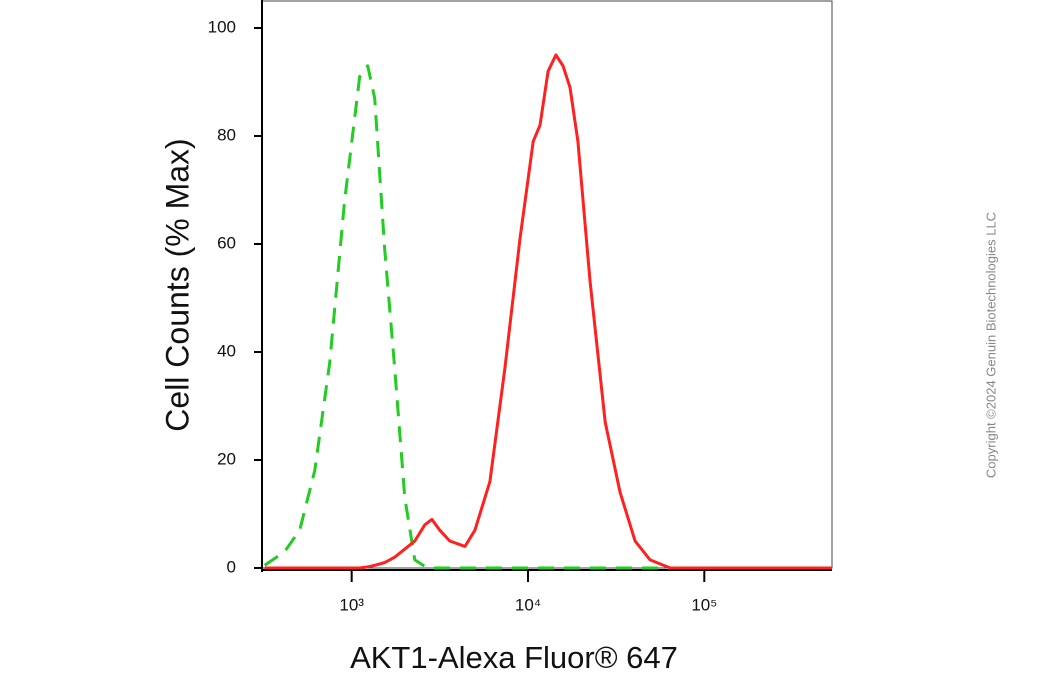  What do you see at coordinates (226, 242) in the screenshot?
I see `y-tick-label: 60` at bounding box center [226, 242].